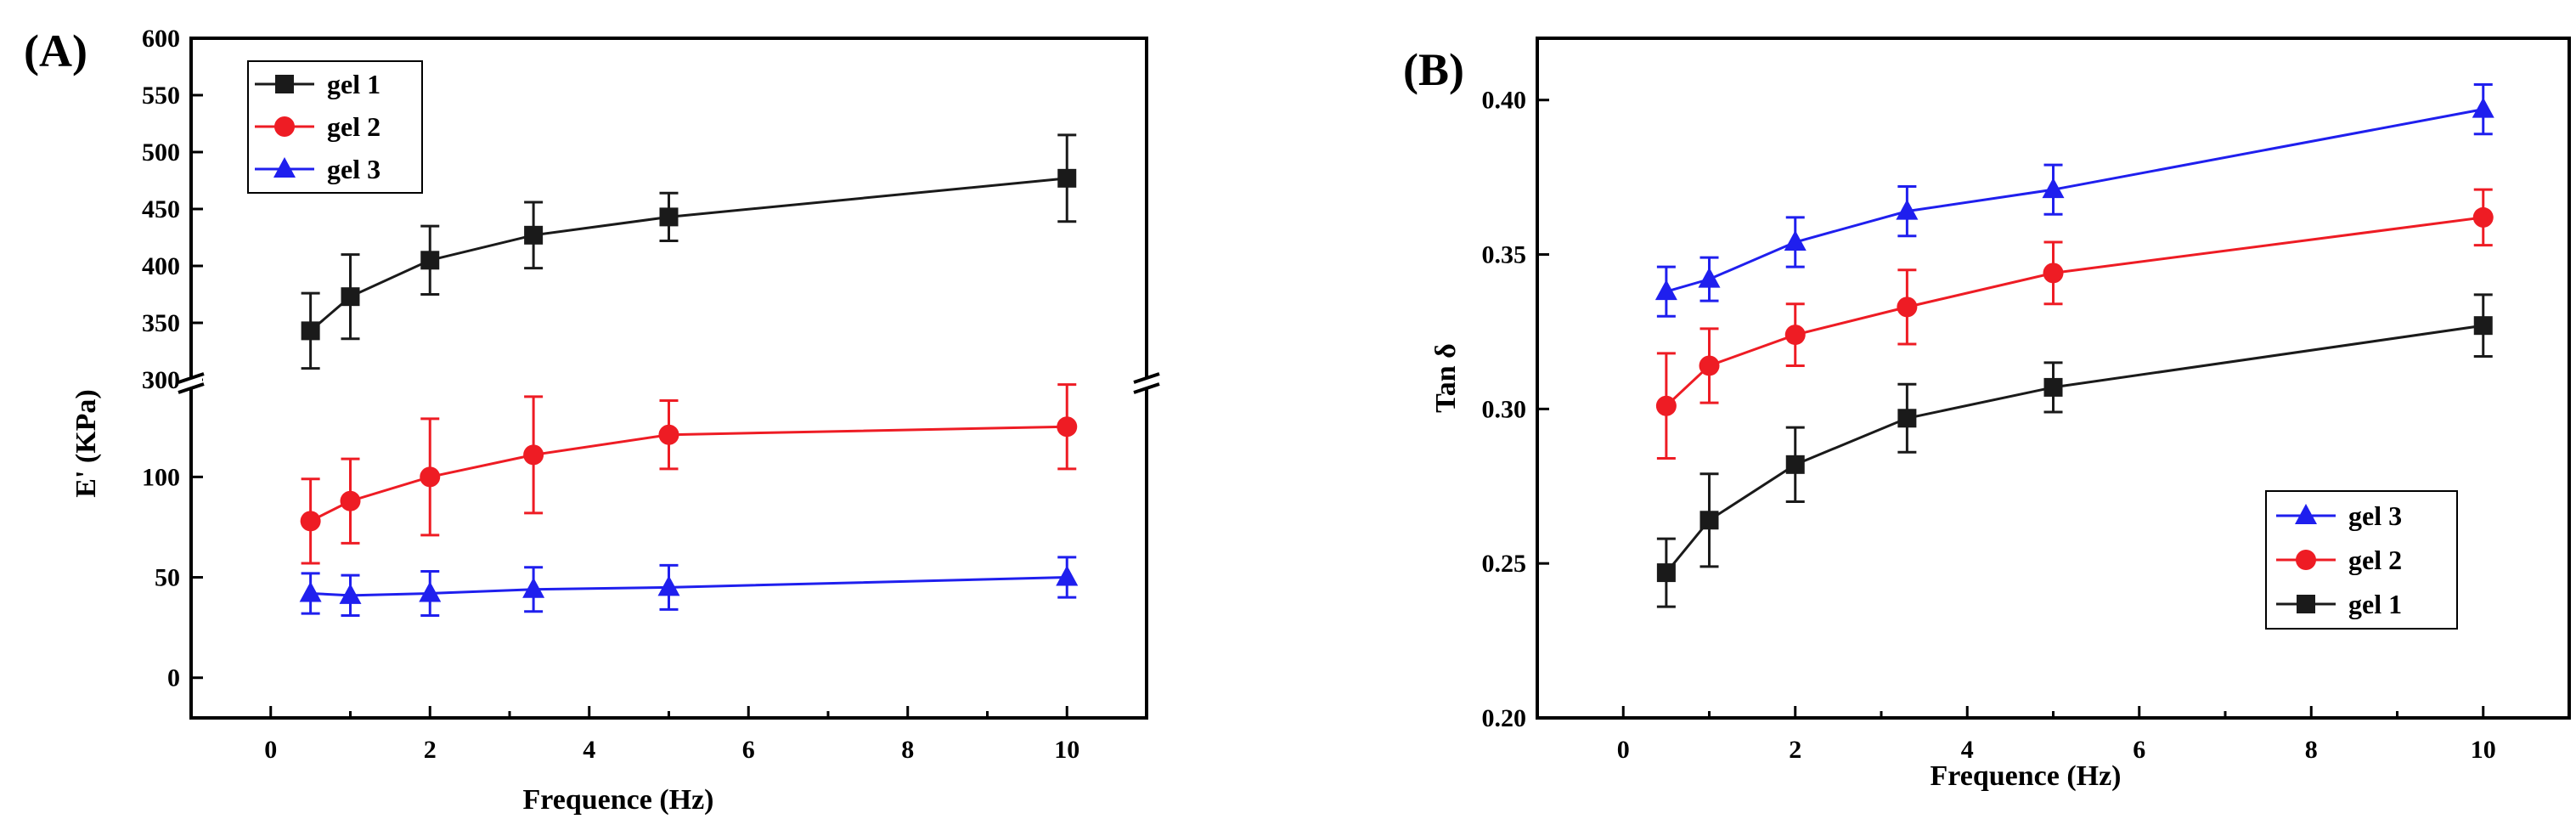  Describe the element at coordinates (55, 50) in the screenshot. I see `panel-a-label: (A)` at that location.